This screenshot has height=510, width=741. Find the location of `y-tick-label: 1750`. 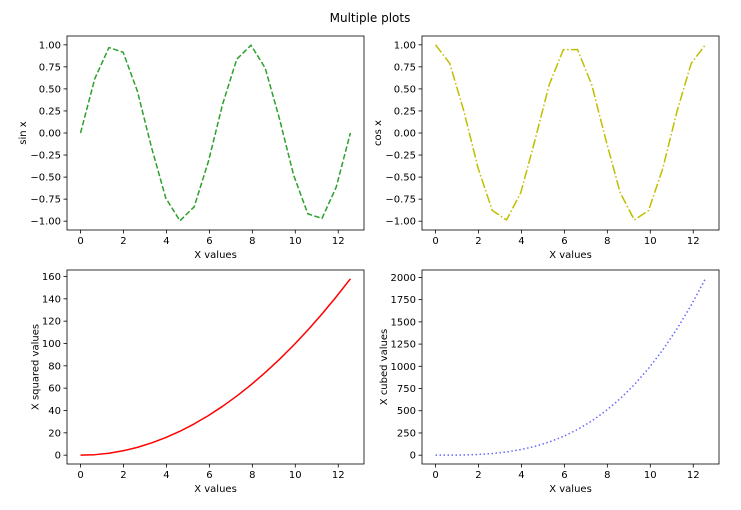

y-tick-label: 1750 is located at coordinates (403, 300).